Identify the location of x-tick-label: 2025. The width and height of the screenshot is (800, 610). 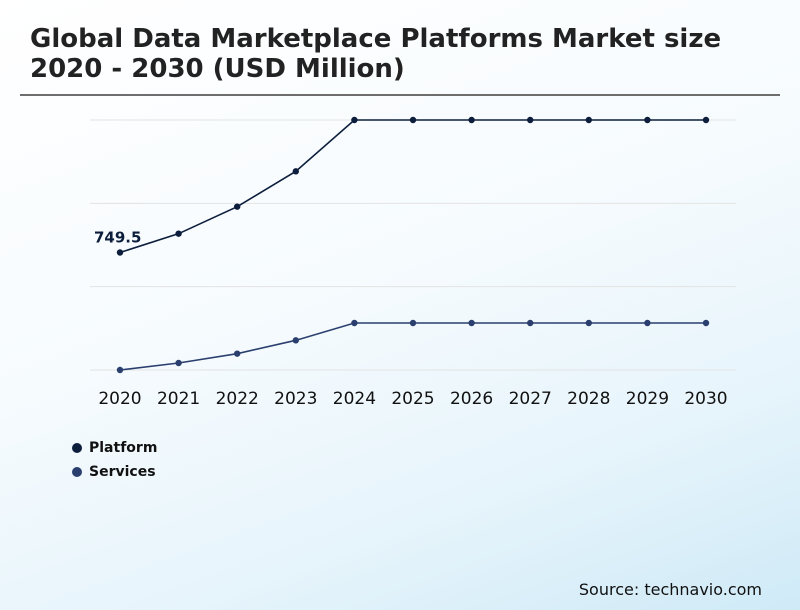
(412, 399).